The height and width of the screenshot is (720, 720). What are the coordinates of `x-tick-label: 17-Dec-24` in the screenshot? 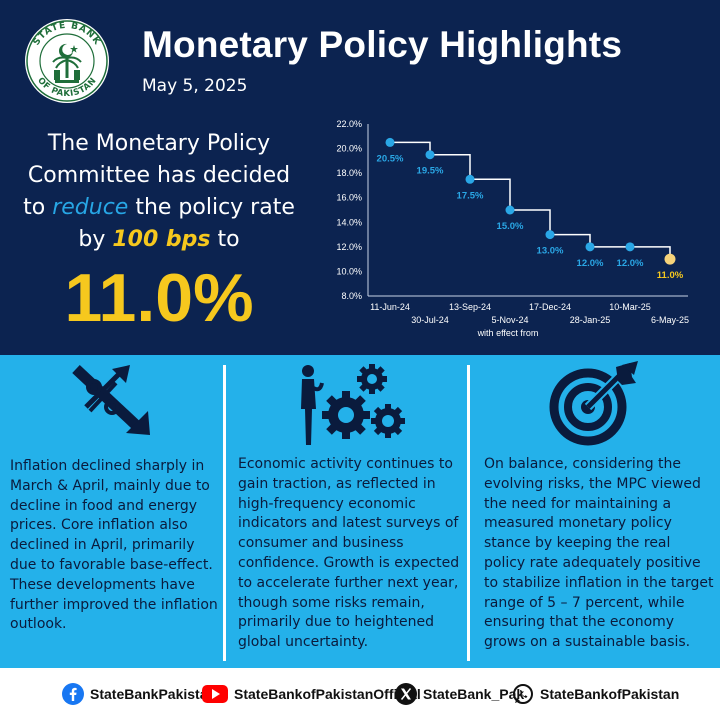 It's located at (550, 307).